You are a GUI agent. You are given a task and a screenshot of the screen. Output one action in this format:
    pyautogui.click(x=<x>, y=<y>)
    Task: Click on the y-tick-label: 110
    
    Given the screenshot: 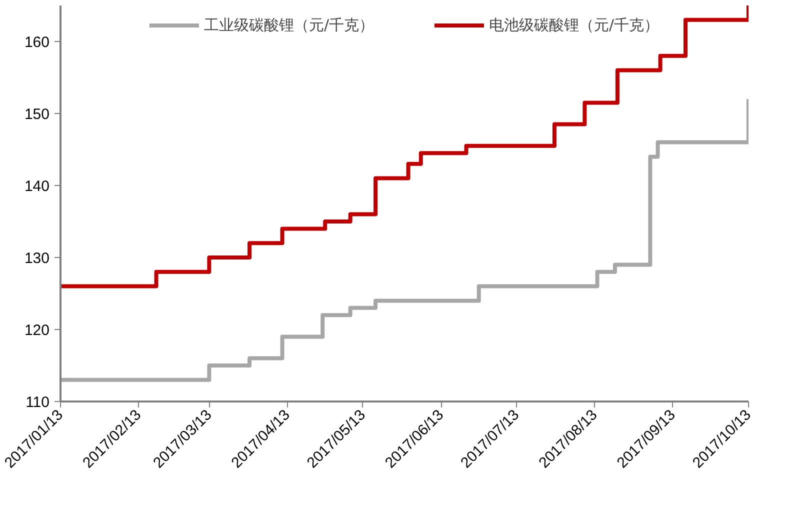 What is the action you would take?
    pyautogui.click(x=38, y=402)
    